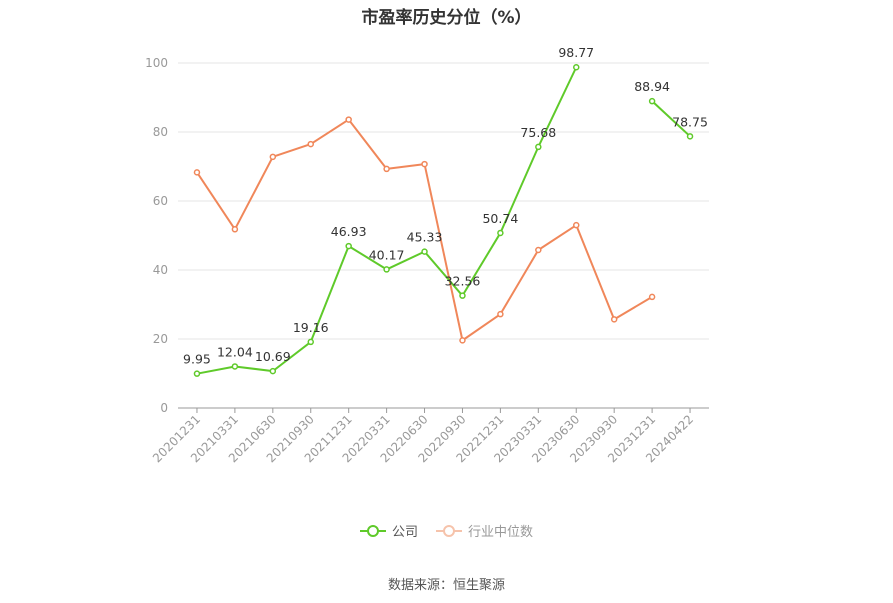 The width and height of the screenshot is (893, 603). I want to click on y-tick-label: 100, so click(156, 63).